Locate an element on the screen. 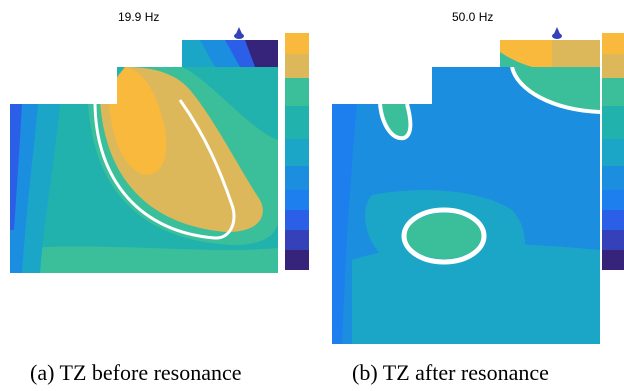 This screenshot has height=391, width=624. caption-a: (a) TZ before resonance is located at coordinates (136, 372).